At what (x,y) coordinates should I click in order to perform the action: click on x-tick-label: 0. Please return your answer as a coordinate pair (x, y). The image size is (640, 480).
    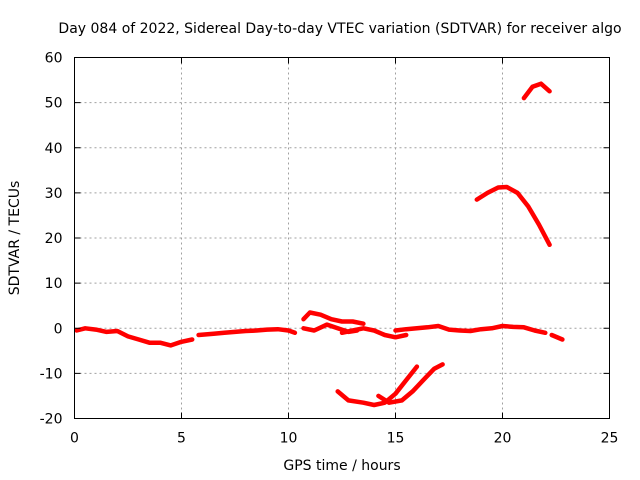
    Looking at the image, I should click on (74, 439).